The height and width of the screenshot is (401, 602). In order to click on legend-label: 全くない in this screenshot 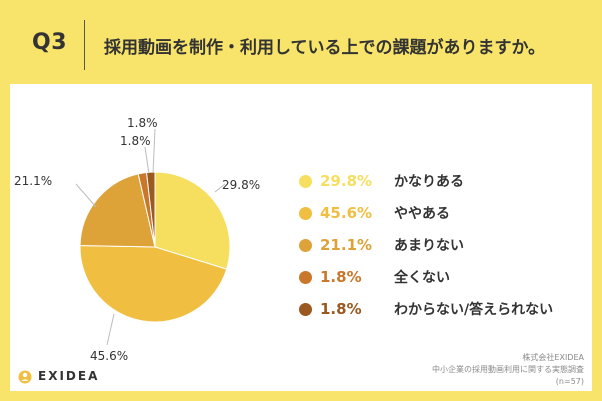, I will do `click(422, 278)`.